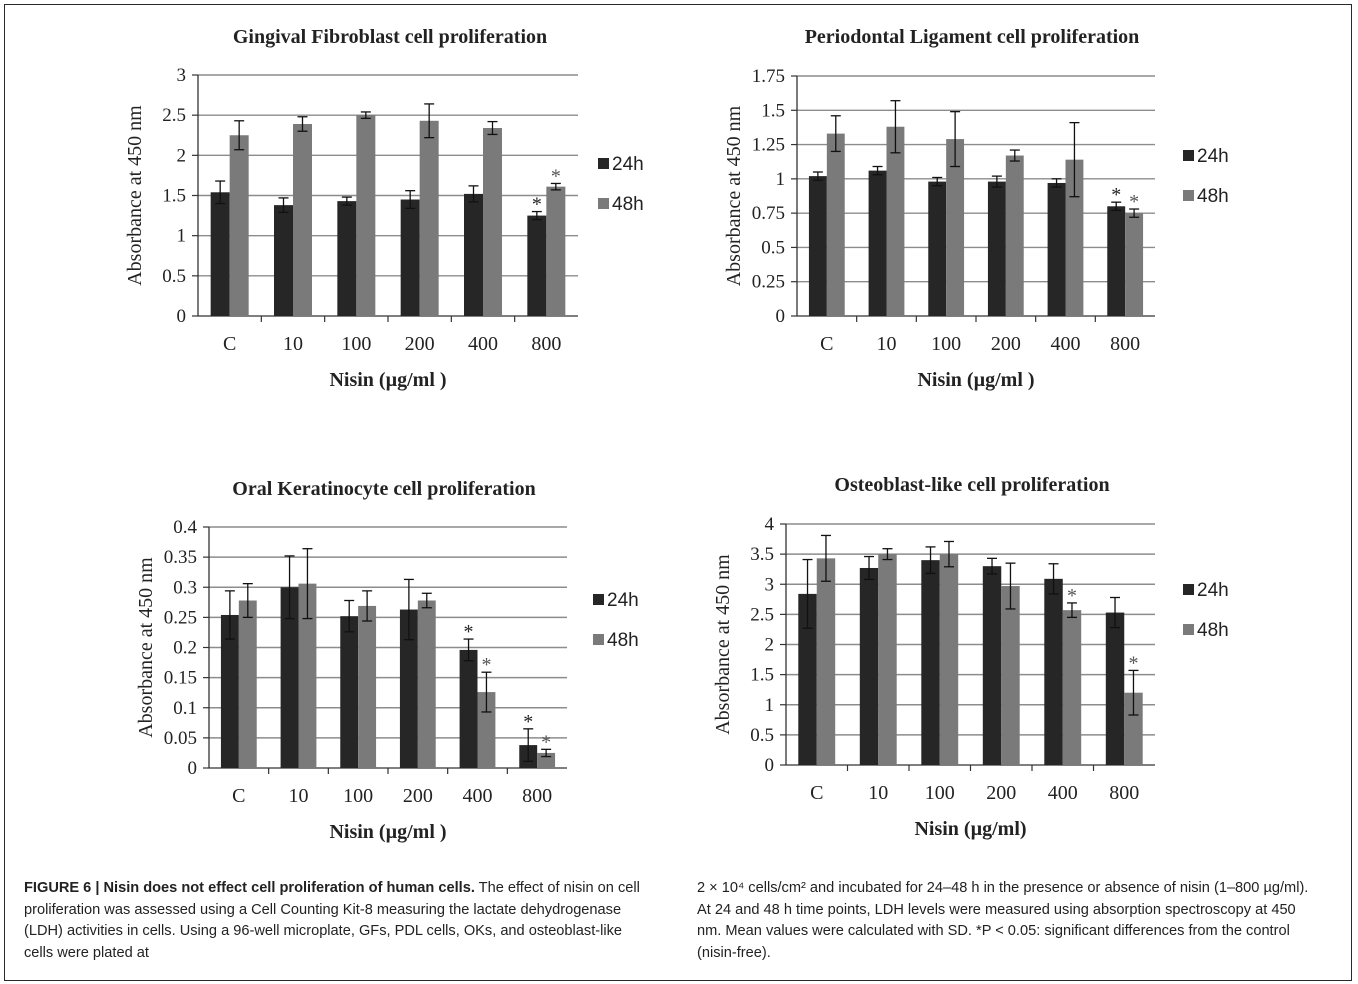 The width and height of the screenshot is (1358, 984). Describe the element at coordinates (185, 708) in the screenshot. I see `y-tick-label: 0.1` at that location.